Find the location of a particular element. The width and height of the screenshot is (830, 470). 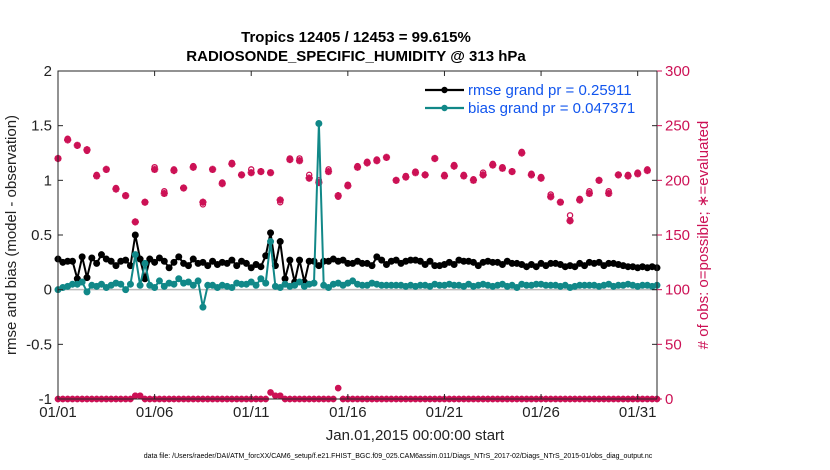

y-tick-label-left: 1.5 is located at coordinates (41, 126).